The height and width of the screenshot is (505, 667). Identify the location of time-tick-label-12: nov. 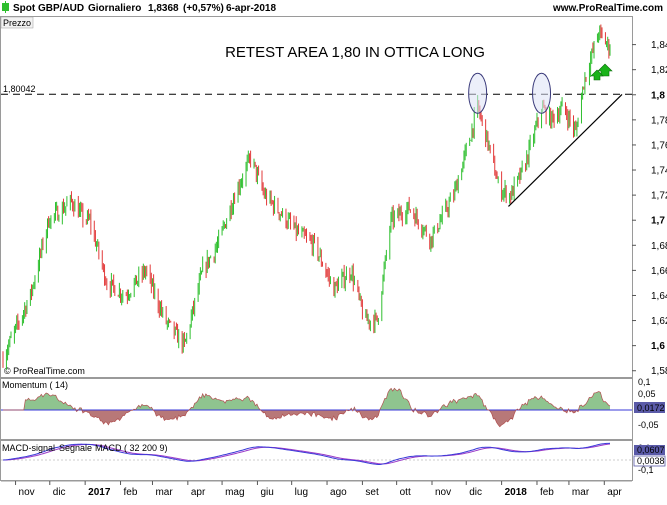
(443, 492).